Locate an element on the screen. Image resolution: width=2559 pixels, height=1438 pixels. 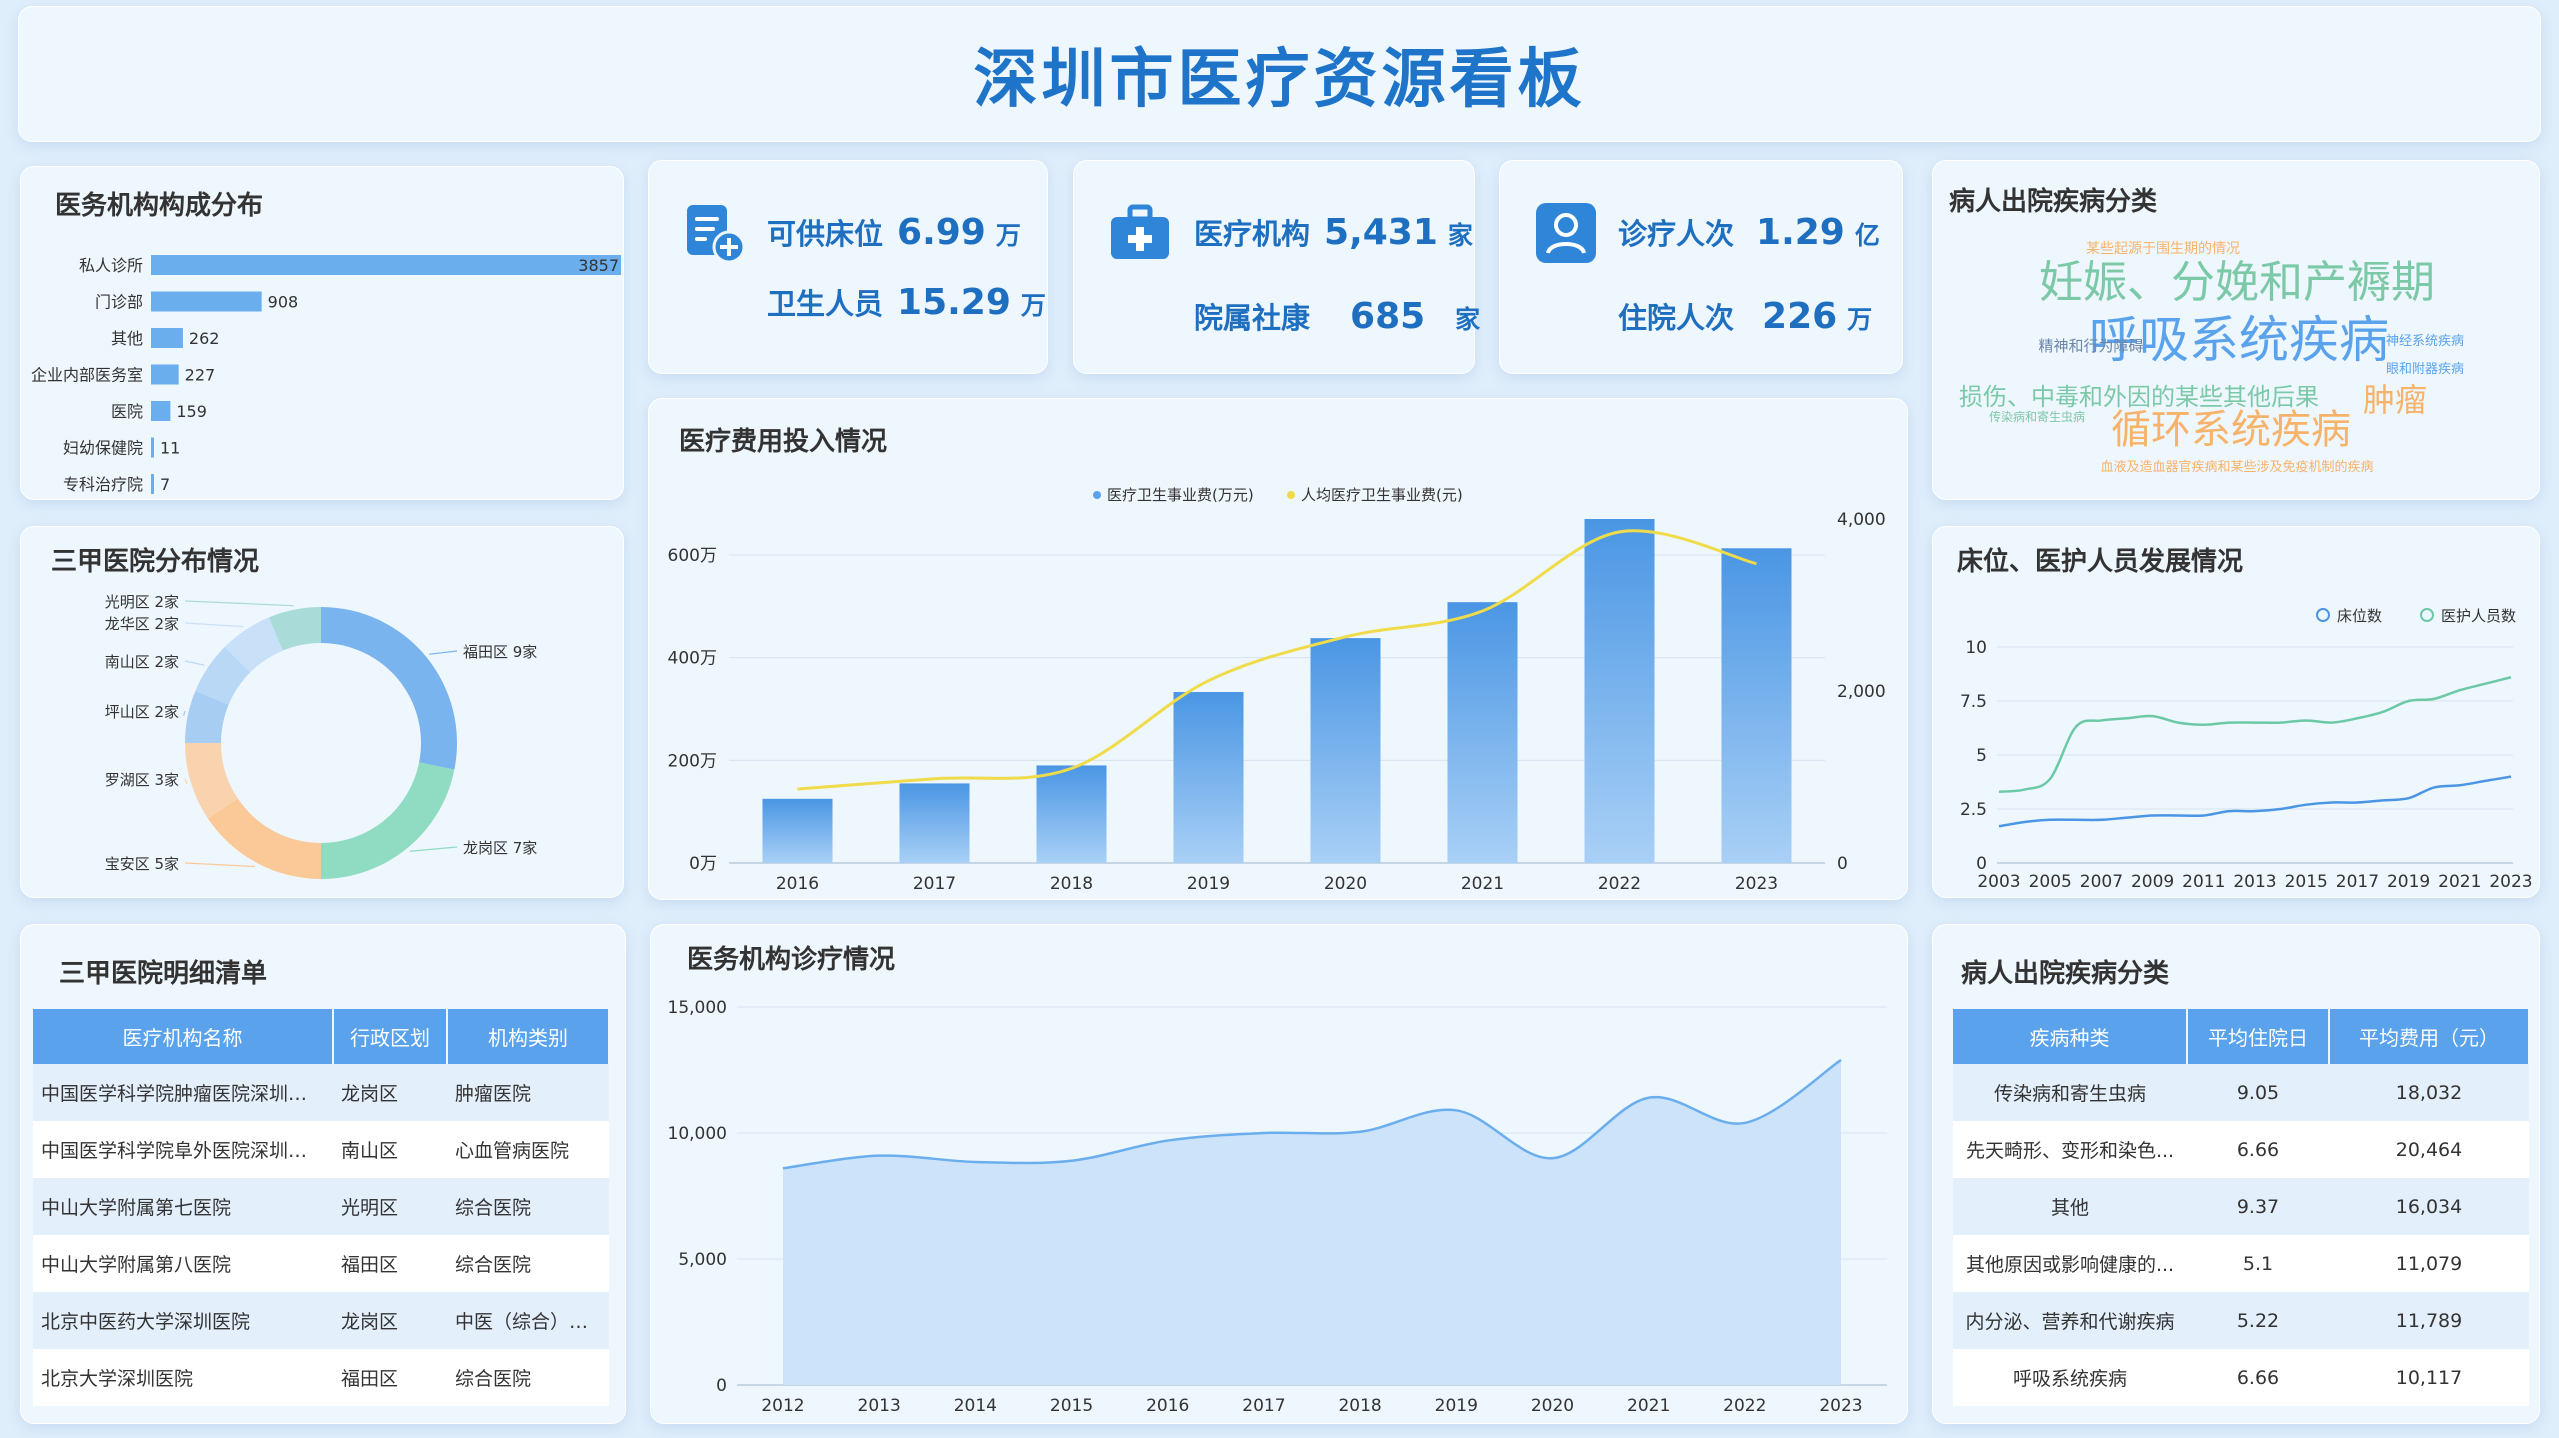
x-tick-label: 2019 is located at coordinates (1456, 1406).